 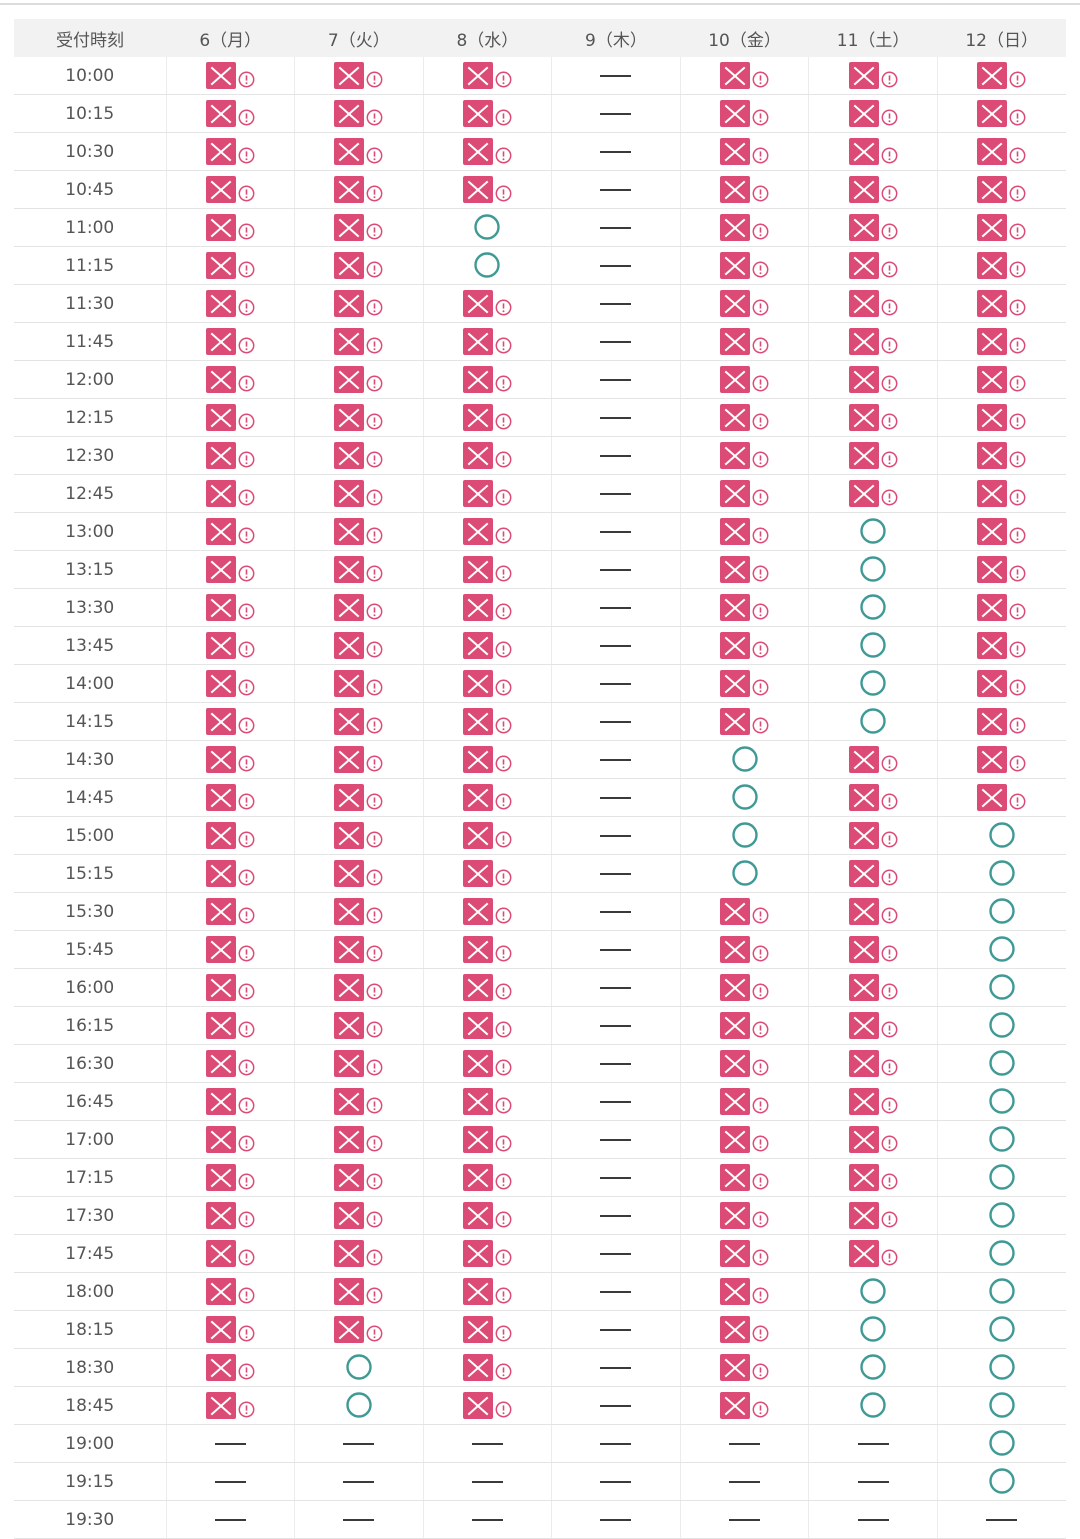 What do you see at coordinates (540, 683) in the screenshot?
I see `table-row: 14:00` at bounding box center [540, 683].